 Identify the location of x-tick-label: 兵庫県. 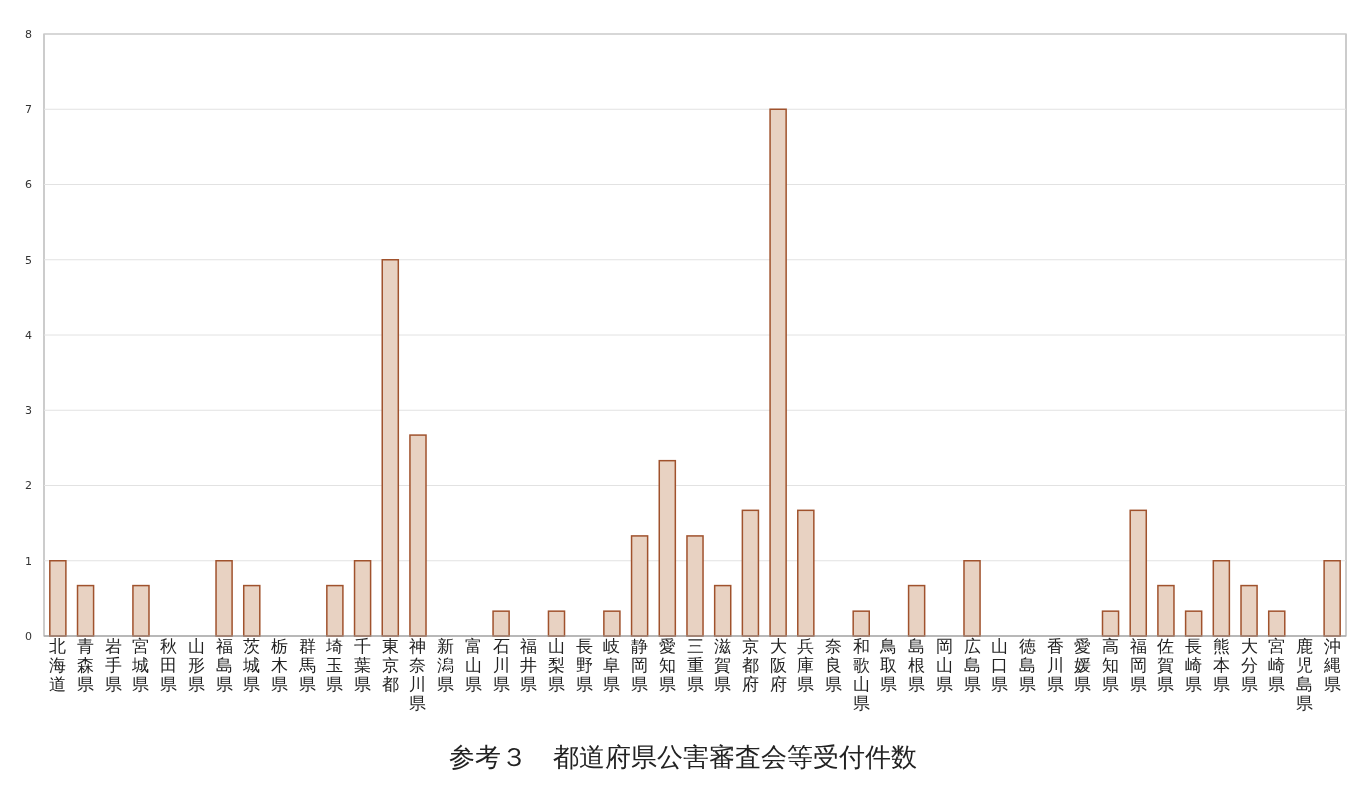
(806, 665).